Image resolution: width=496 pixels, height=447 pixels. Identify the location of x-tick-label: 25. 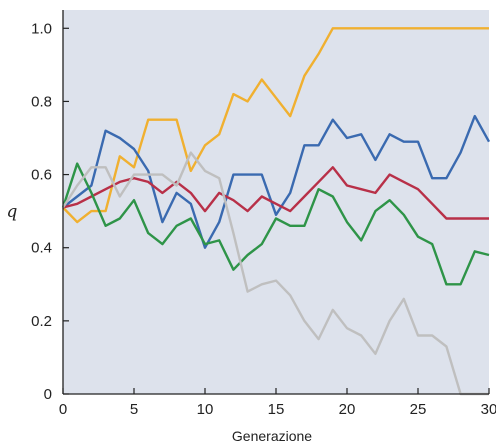
(418, 409).